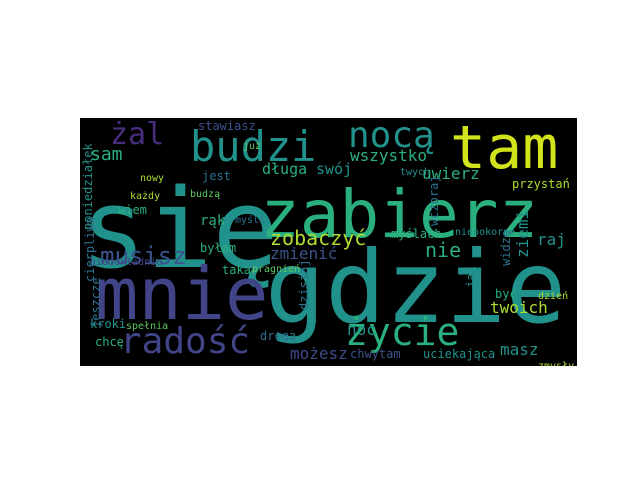  What do you see at coordinates (519, 307) in the screenshot?
I see `word-cloud-word: twoich` at bounding box center [519, 307].